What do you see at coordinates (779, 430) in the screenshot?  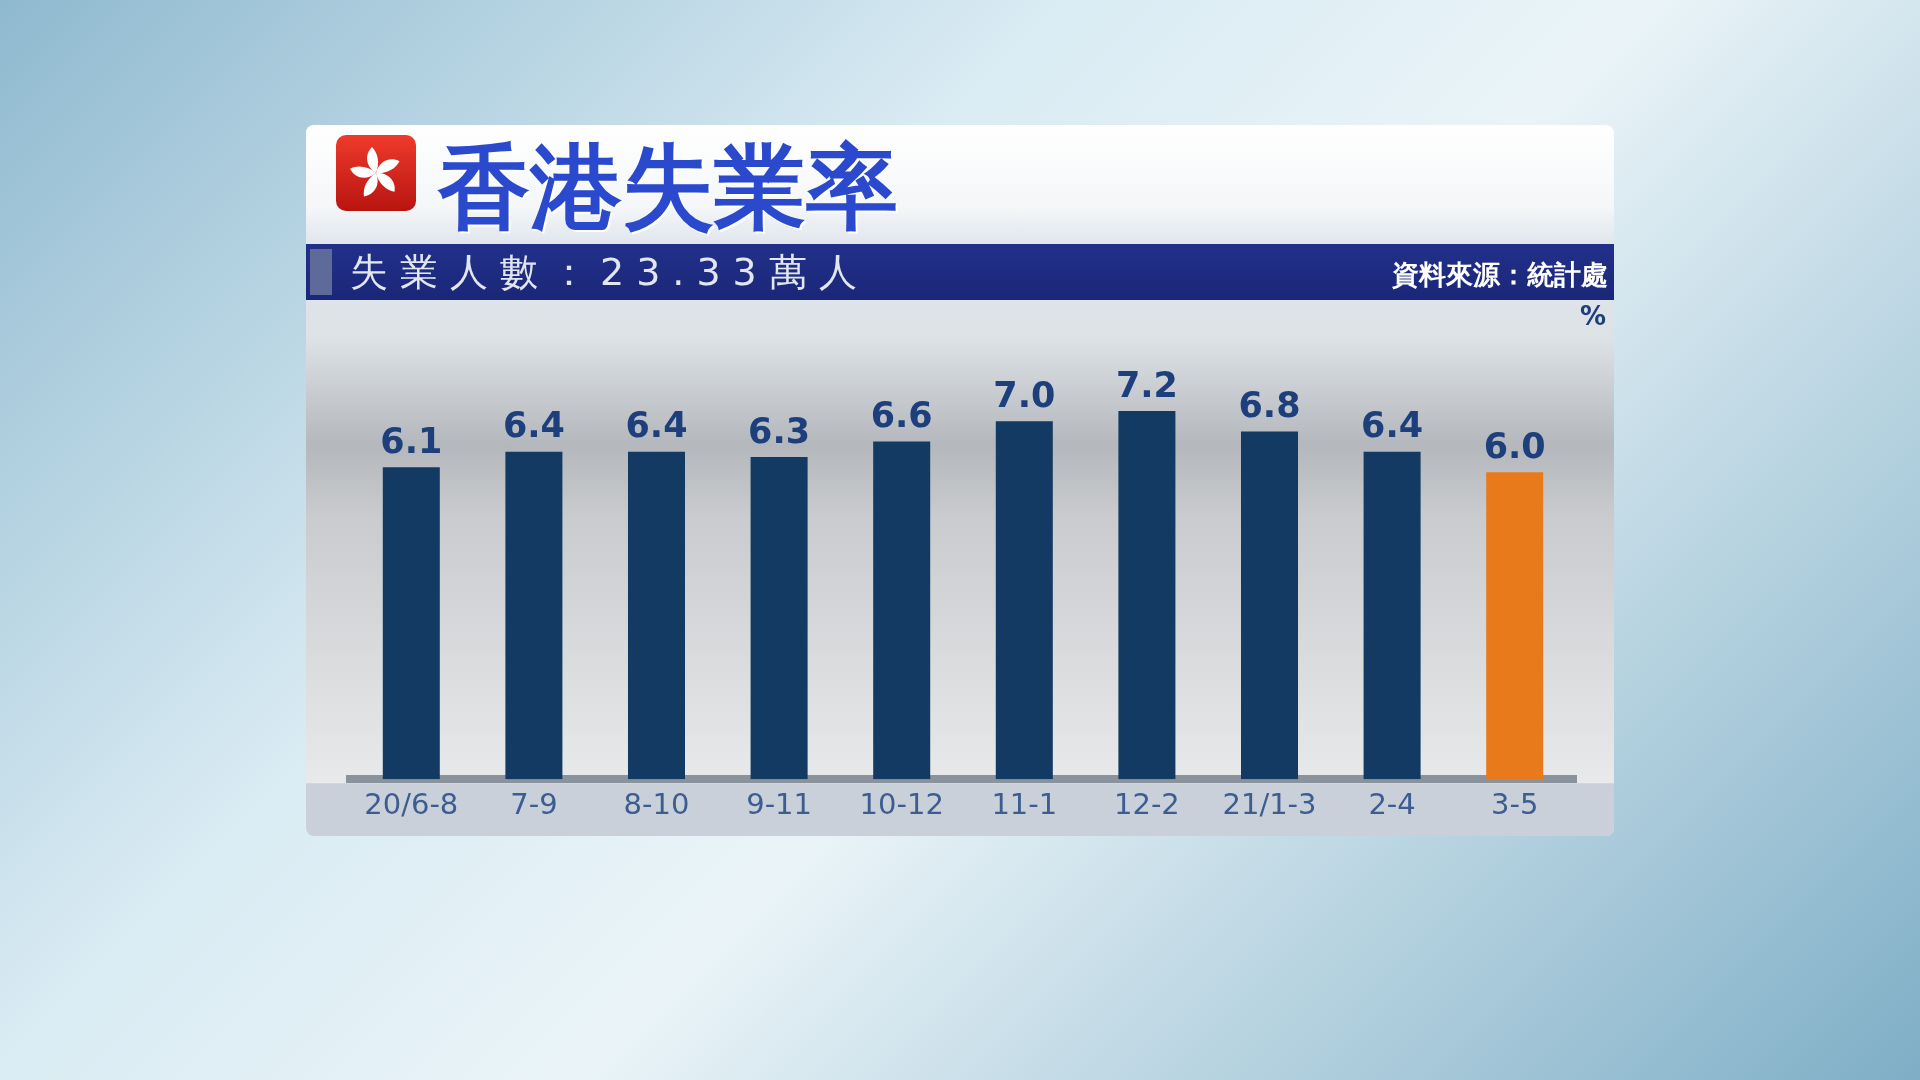 I see `data-label: 6.3` at bounding box center [779, 430].